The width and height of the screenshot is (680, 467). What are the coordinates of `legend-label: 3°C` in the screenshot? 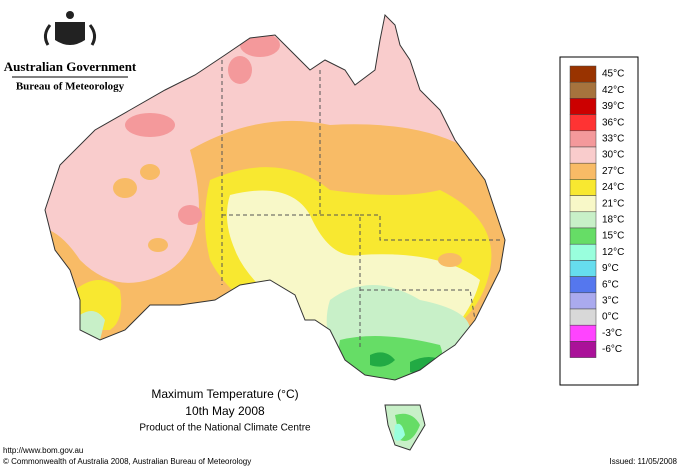 It's located at (610, 301).